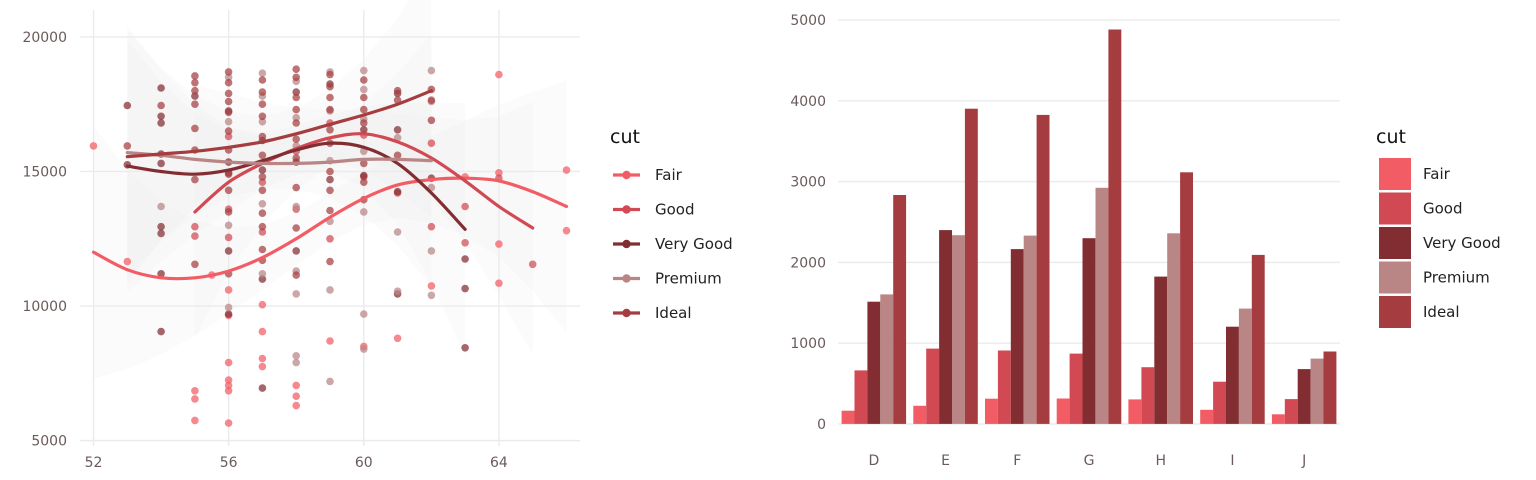 The image size is (1536, 480). What do you see at coordinates (1291, 411) in the screenshot?
I see `bar-j-good` at bounding box center [1291, 411].